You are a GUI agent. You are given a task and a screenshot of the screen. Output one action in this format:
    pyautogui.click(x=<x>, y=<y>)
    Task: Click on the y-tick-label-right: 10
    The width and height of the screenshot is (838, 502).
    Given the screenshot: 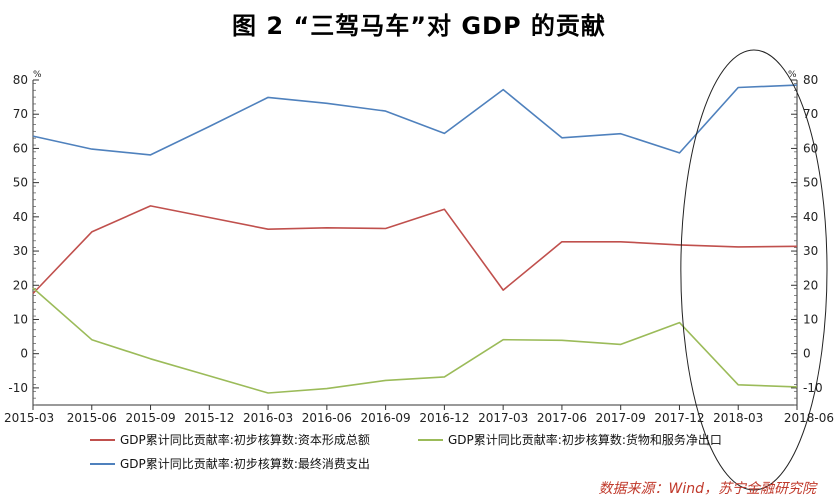 What is the action you would take?
    pyautogui.click(x=810, y=319)
    